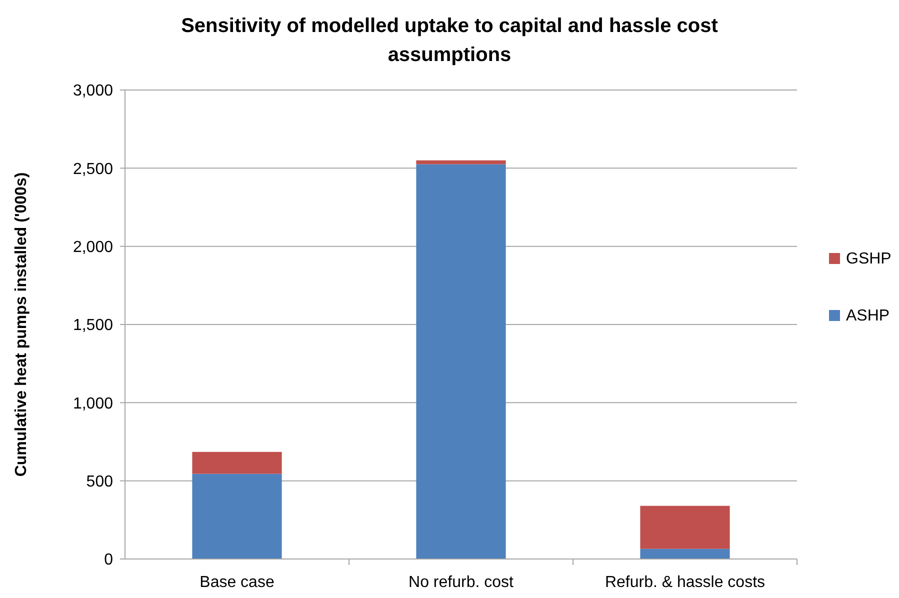  Describe the element at coordinates (237, 582) in the screenshot. I see `x-tick-label: Base case` at that location.